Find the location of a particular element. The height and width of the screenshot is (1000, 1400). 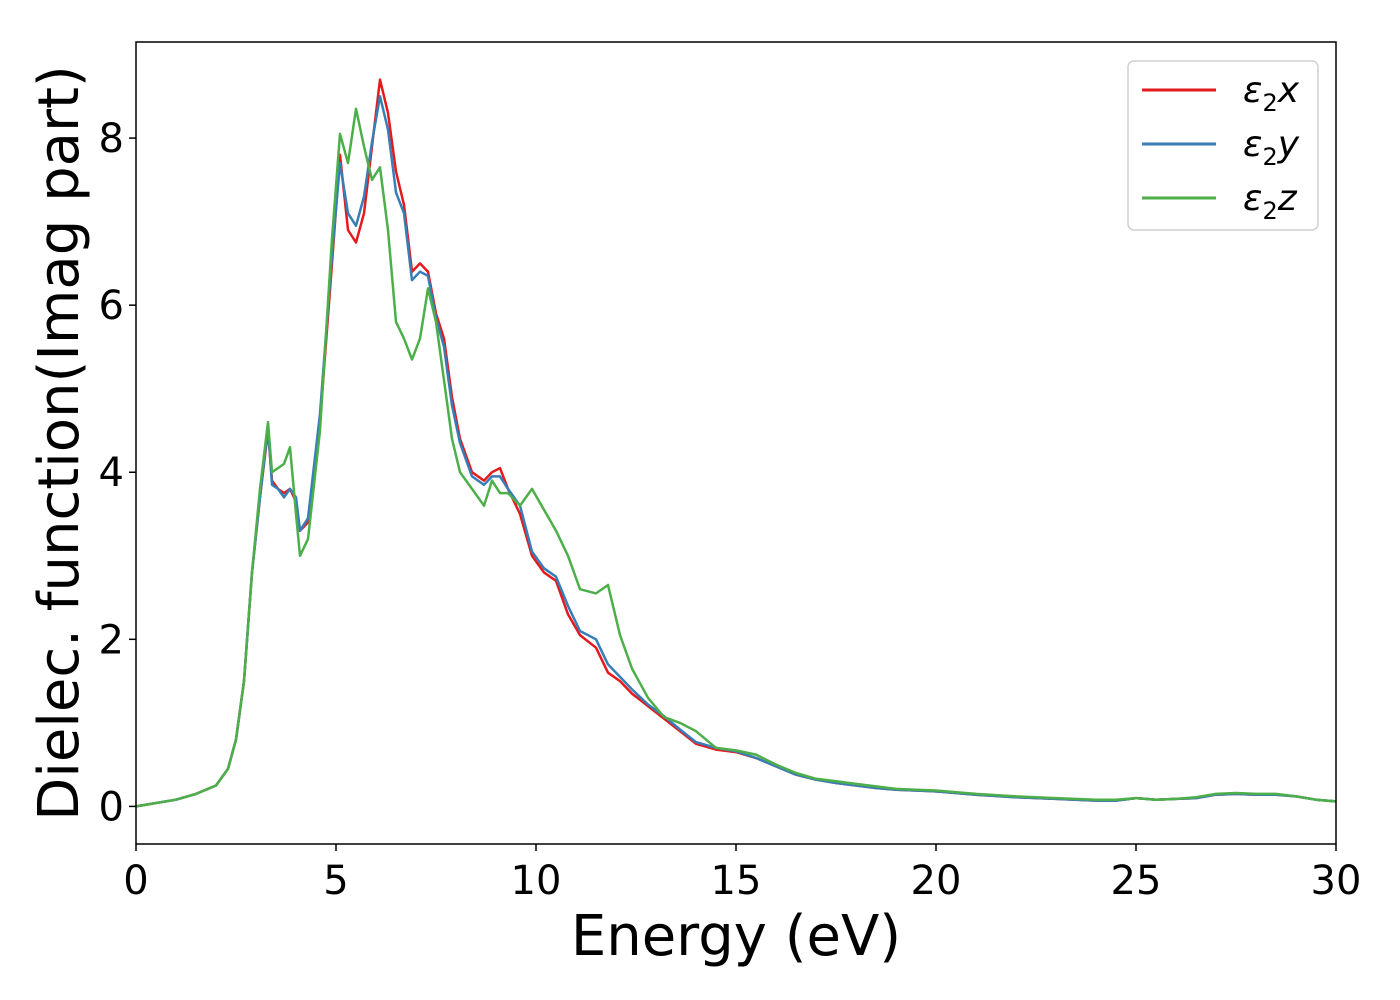

x-tick-label: 25 is located at coordinates (1136, 881).